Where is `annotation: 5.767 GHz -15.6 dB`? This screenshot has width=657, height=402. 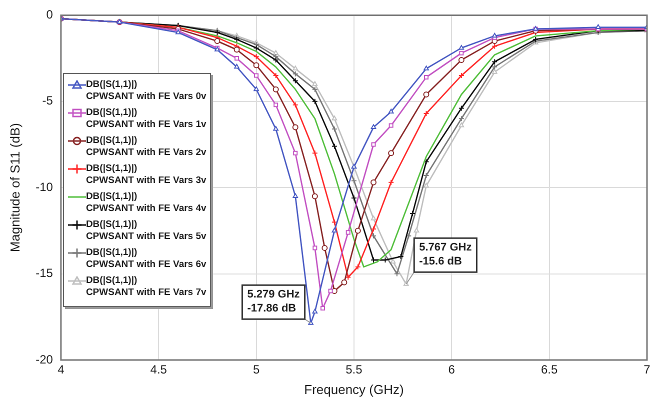
annotation: 5.767 GHz -15.6 dB is located at coordinates (445, 255).